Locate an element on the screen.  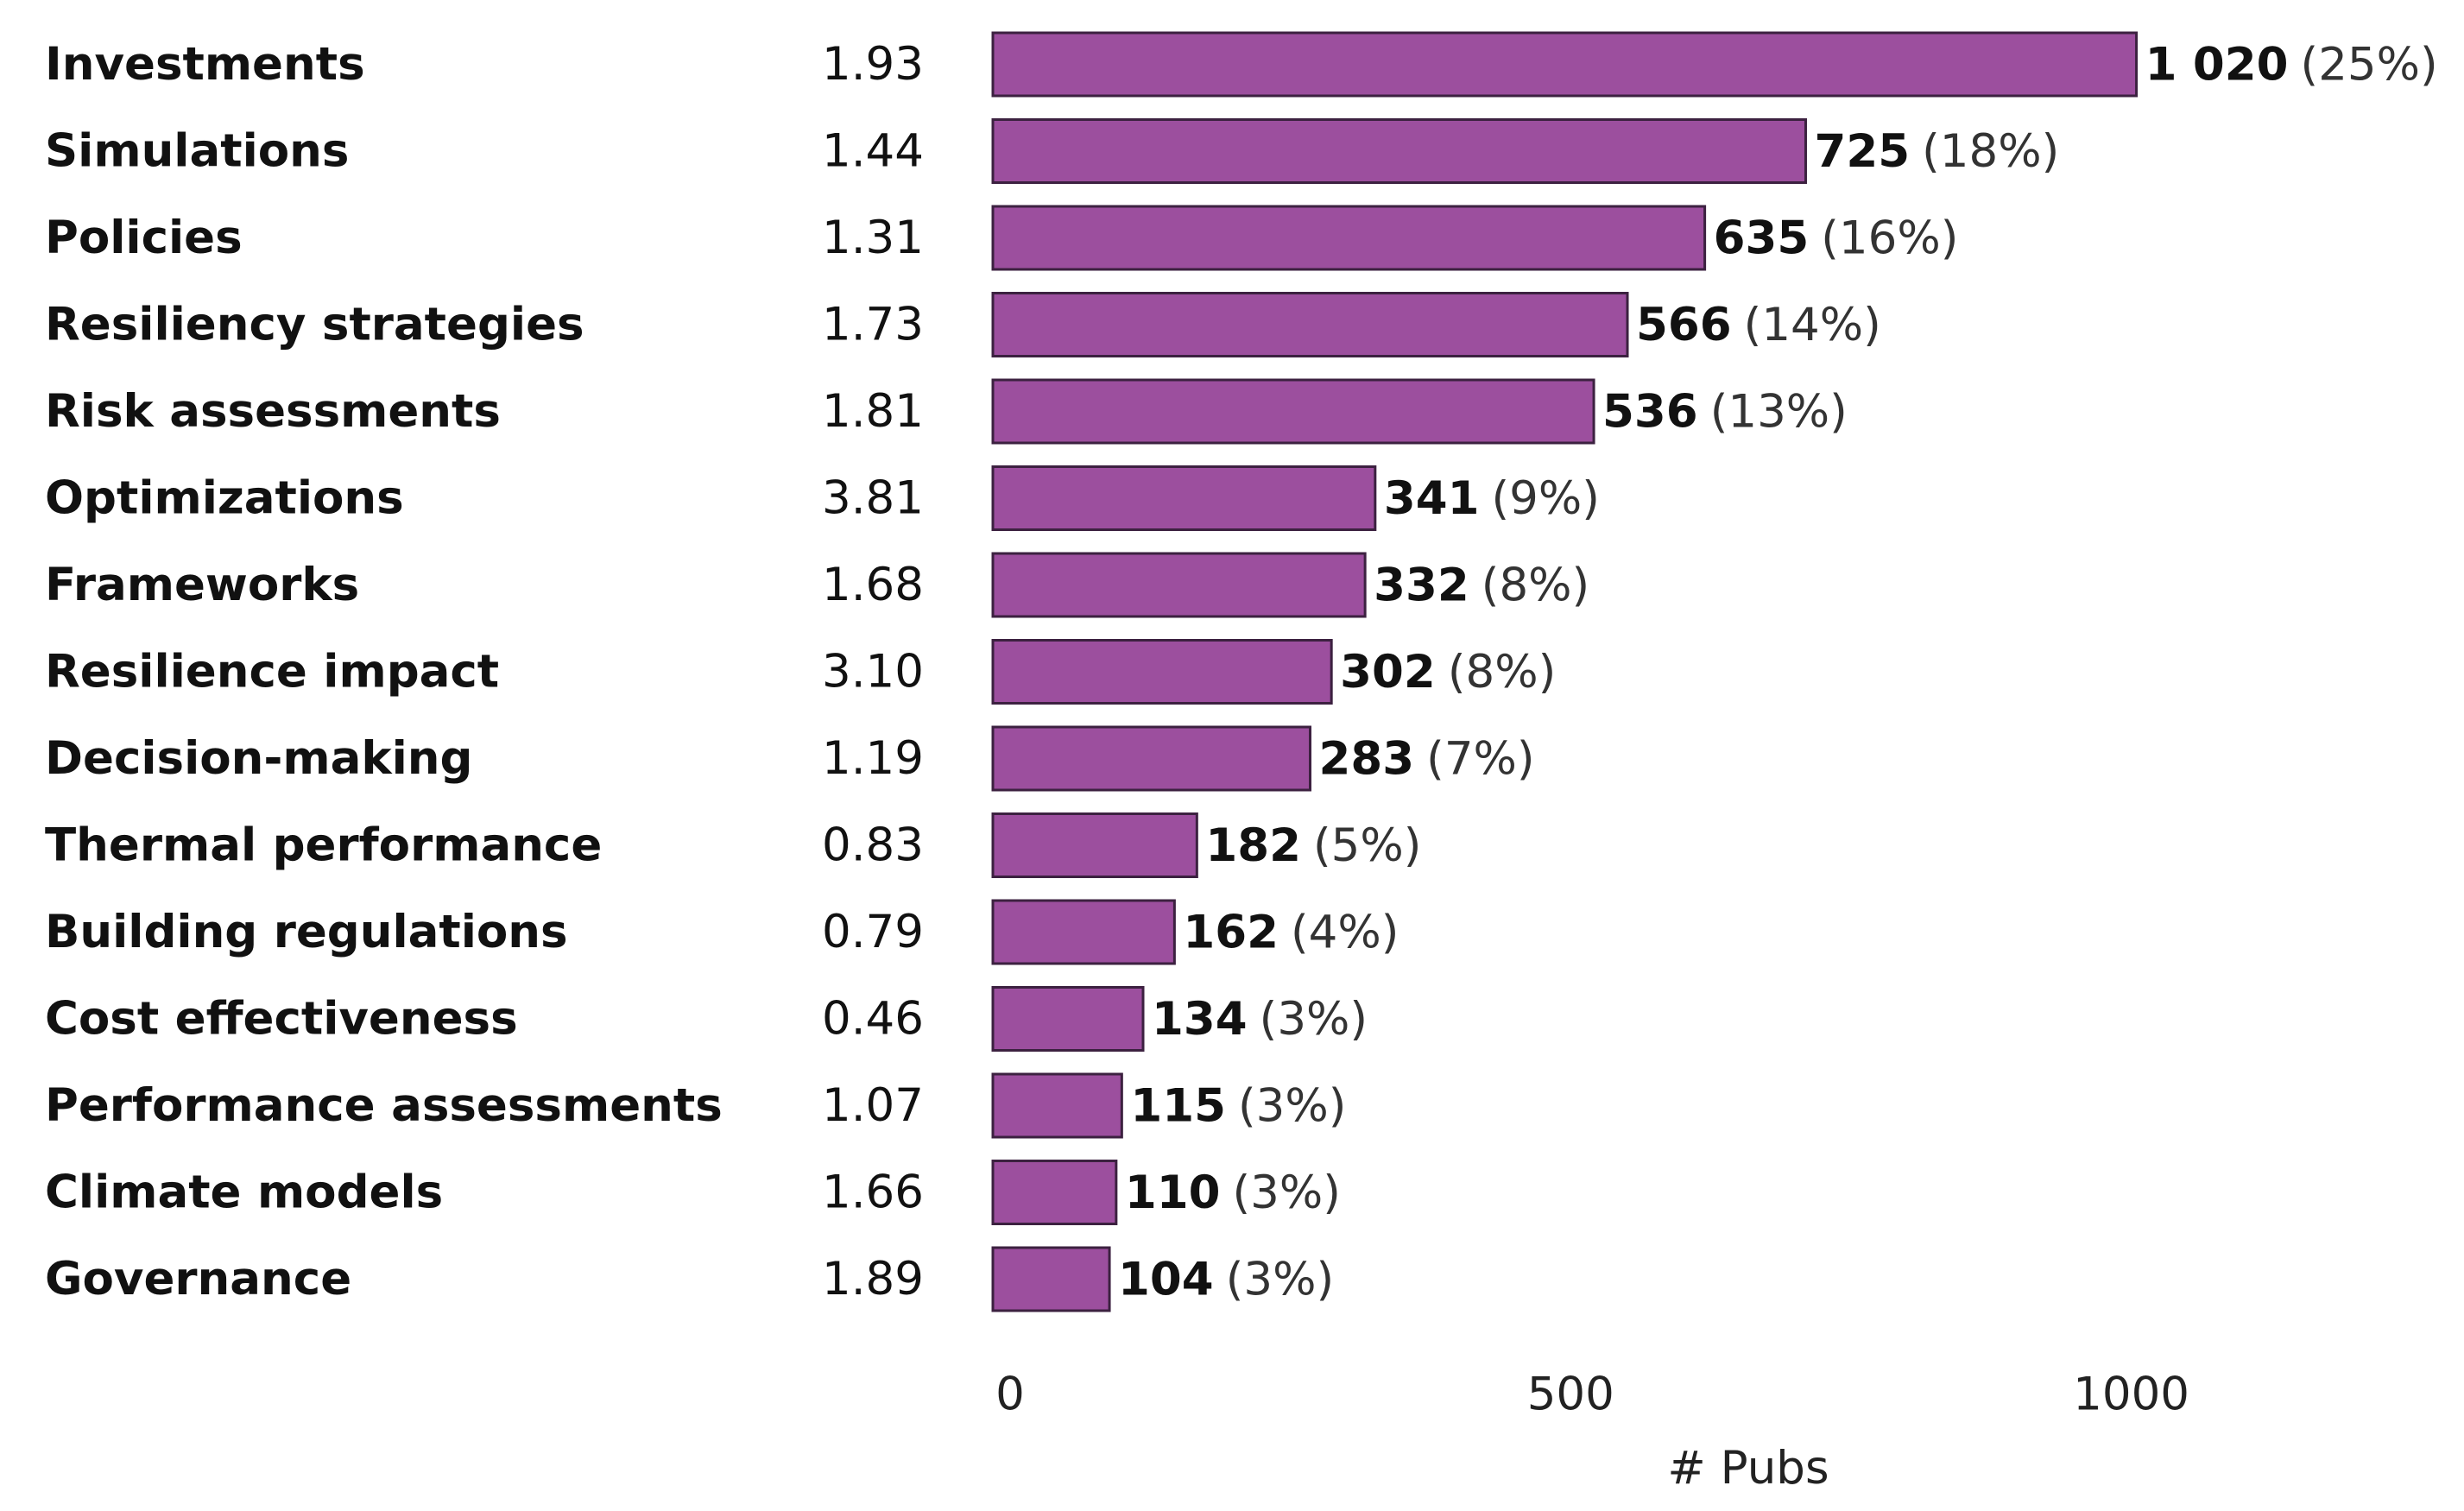
data-label: 182 (5%) is located at coordinates (1313, 845).